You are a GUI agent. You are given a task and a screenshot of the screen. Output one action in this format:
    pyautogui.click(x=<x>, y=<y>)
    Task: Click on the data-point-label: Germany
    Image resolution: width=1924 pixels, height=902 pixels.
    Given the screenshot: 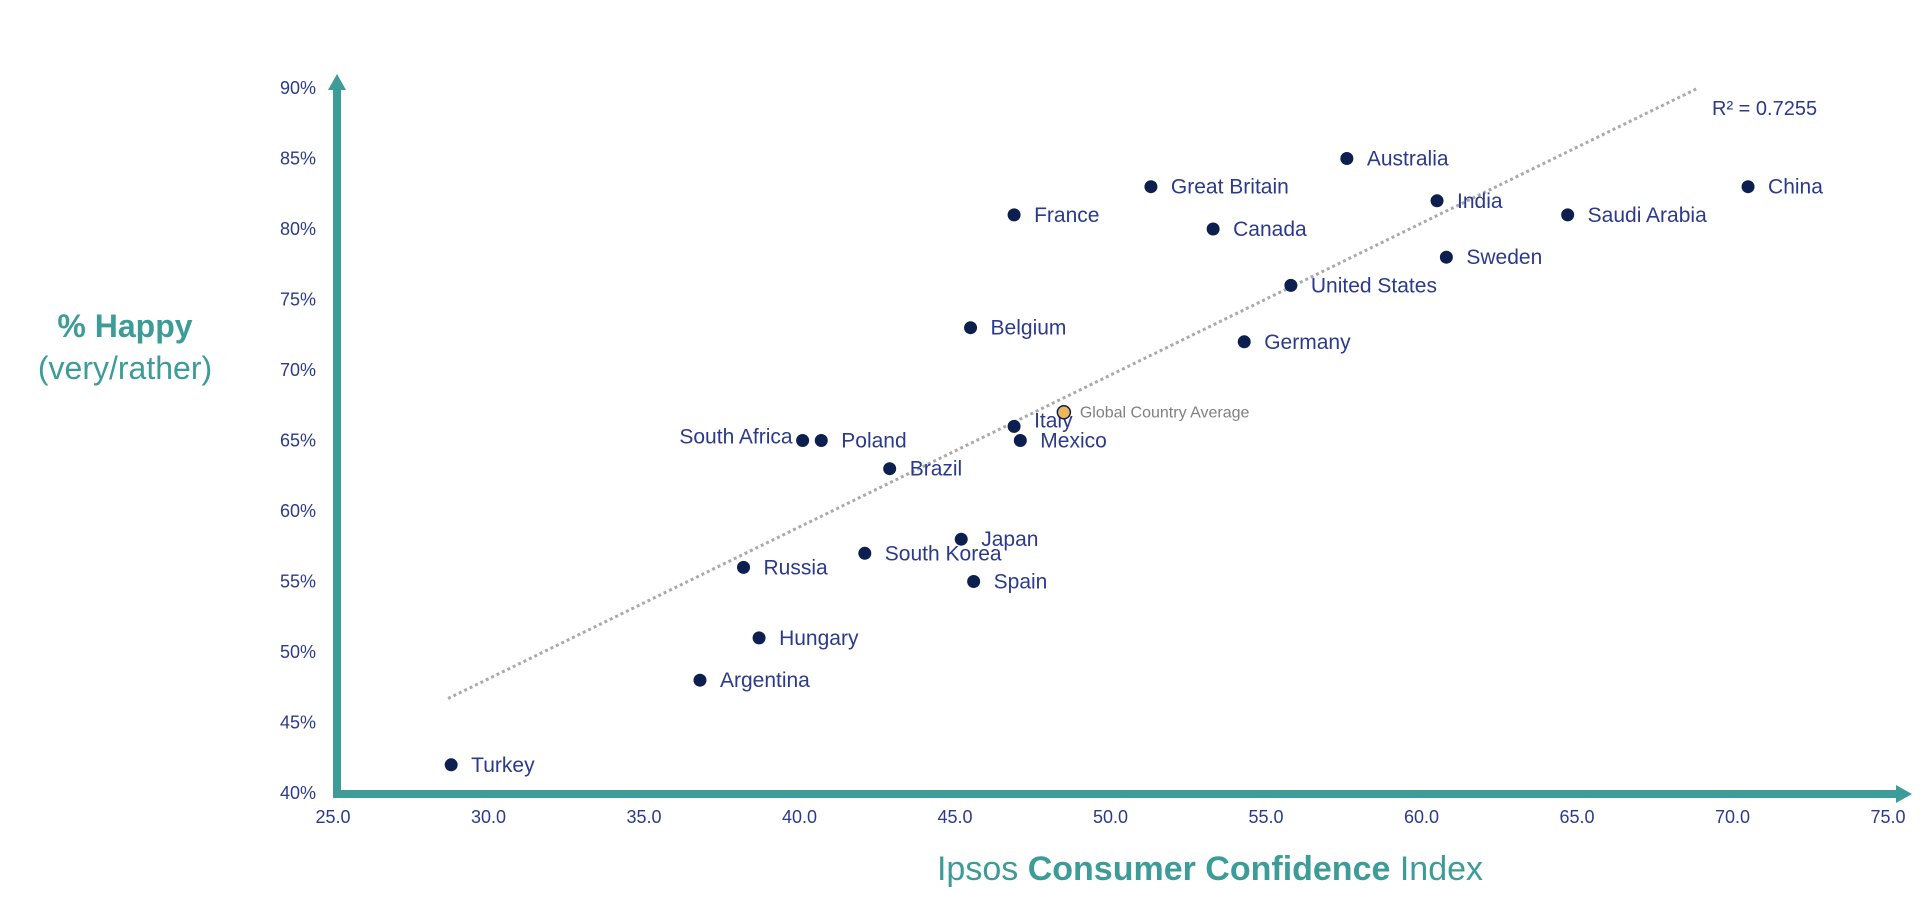 What is the action you would take?
    pyautogui.click(x=1307, y=342)
    